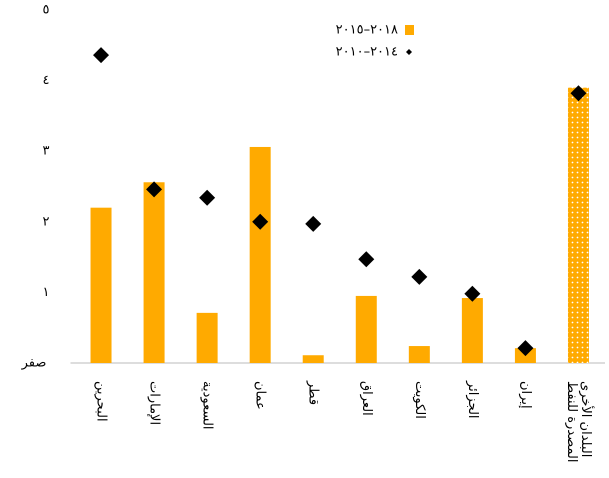  What do you see at coordinates (101, 401) in the screenshot?
I see `x-tick-label: البحرين` at bounding box center [101, 401].